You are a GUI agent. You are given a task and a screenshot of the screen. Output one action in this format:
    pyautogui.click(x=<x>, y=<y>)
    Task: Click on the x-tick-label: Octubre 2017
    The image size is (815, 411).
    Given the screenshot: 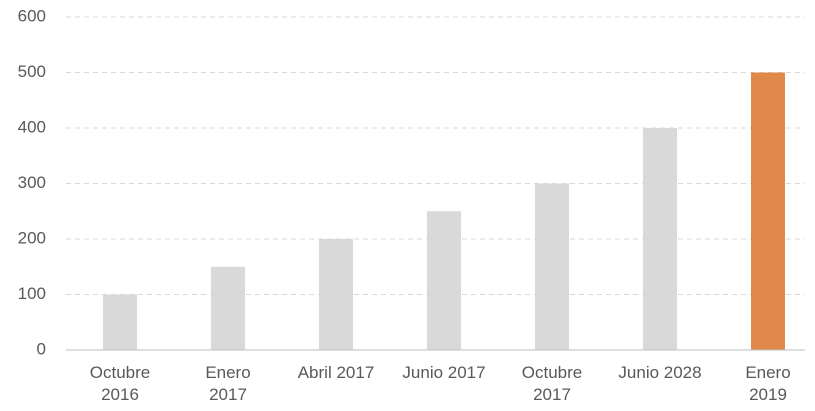 What is the action you would take?
    pyautogui.click(x=552, y=383)
    